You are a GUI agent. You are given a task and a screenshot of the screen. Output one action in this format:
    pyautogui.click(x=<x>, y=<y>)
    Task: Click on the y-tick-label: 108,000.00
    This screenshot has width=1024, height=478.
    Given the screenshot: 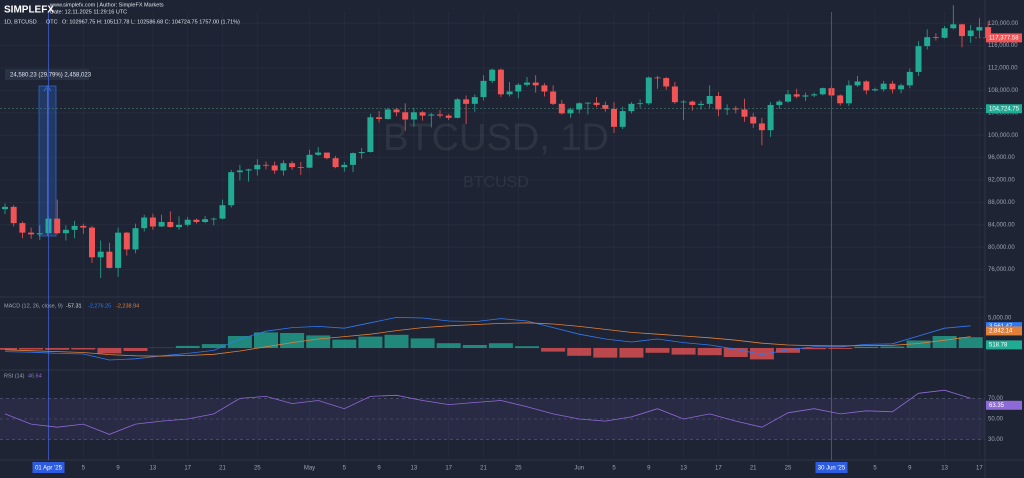 What is the action you would take?
    pyautogui.click(x=1003, y=91)
    